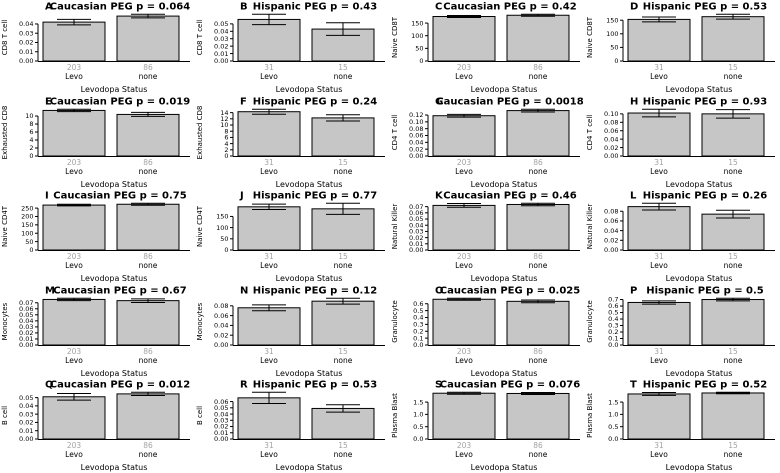 The height and width of the screenshot is (473, 780). What do you see at coordinates (590, 321) in the screenshot?
I see `y-axis-label: Granulocyte` at bounding box center [590, 321].